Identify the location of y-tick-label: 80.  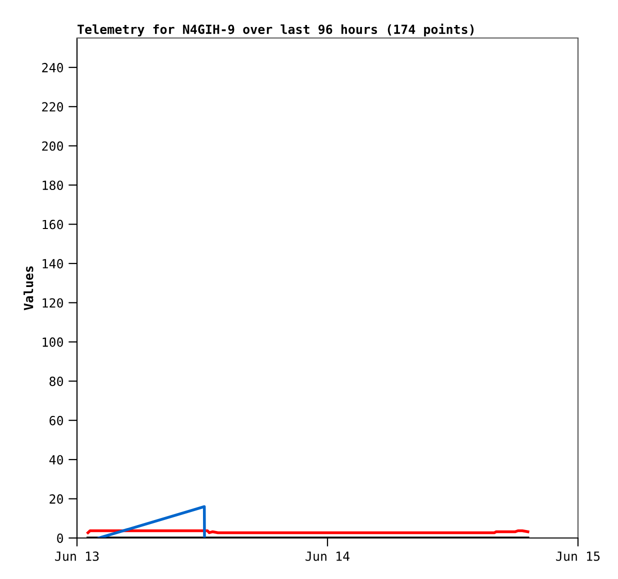
(56, 381).